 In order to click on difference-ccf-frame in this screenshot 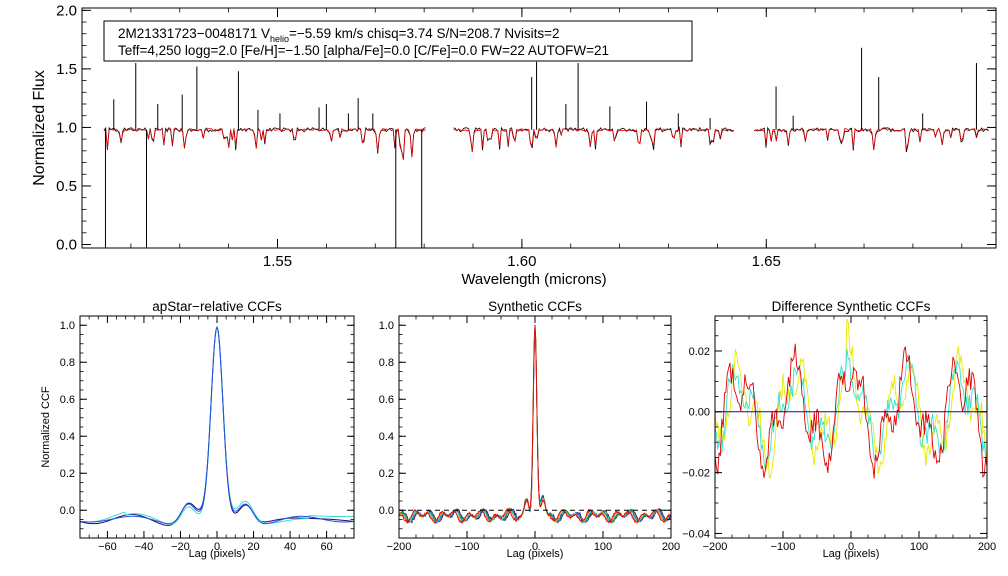, I will do `click(851, 427)`.